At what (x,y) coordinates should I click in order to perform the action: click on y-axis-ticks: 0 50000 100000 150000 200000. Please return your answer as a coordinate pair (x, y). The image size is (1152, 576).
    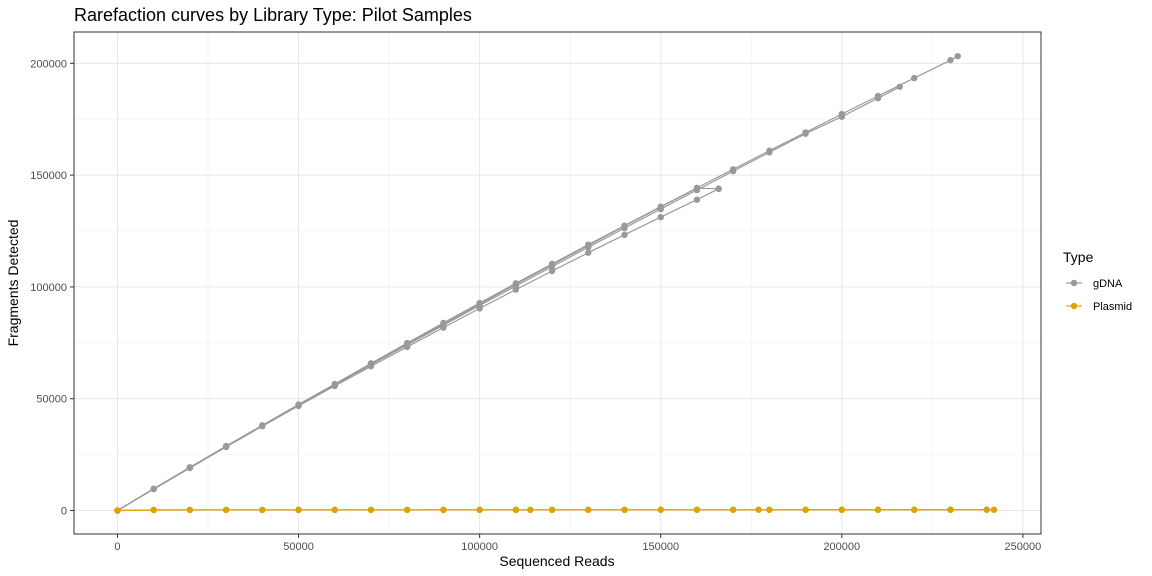
    Looking at the image, I should click on (52, 288).